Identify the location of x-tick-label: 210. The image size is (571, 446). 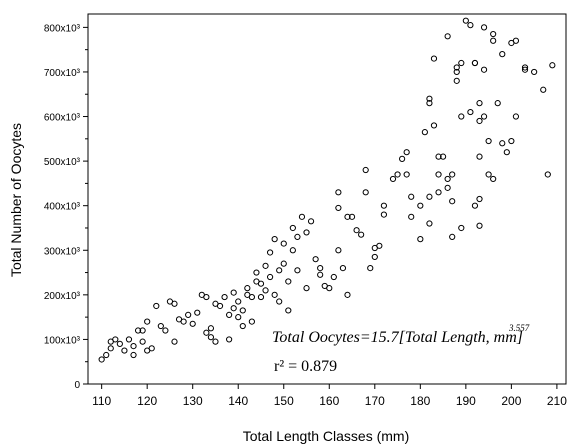
(557, 401).